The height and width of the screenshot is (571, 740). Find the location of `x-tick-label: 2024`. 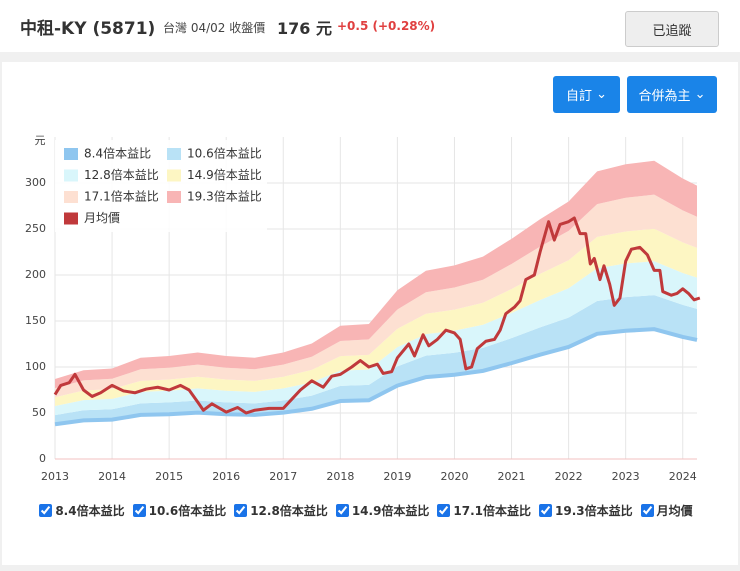

x-tick-label: 2024 is located at coordinates (683, 476).